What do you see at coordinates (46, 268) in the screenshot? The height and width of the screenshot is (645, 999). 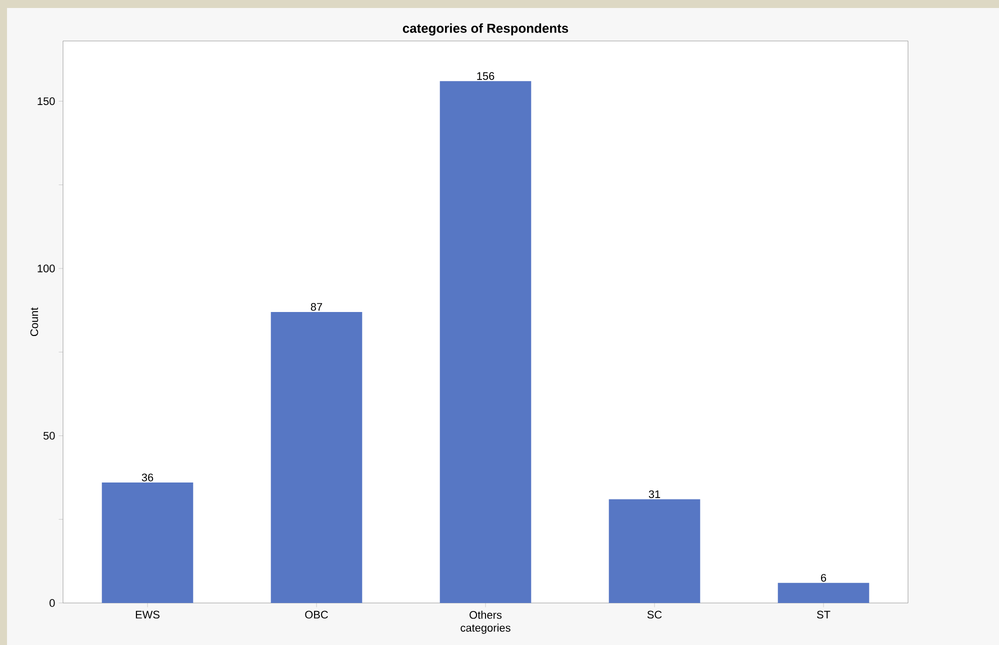 I see `y-tick-label: 100` at bounding box center [46, 268].